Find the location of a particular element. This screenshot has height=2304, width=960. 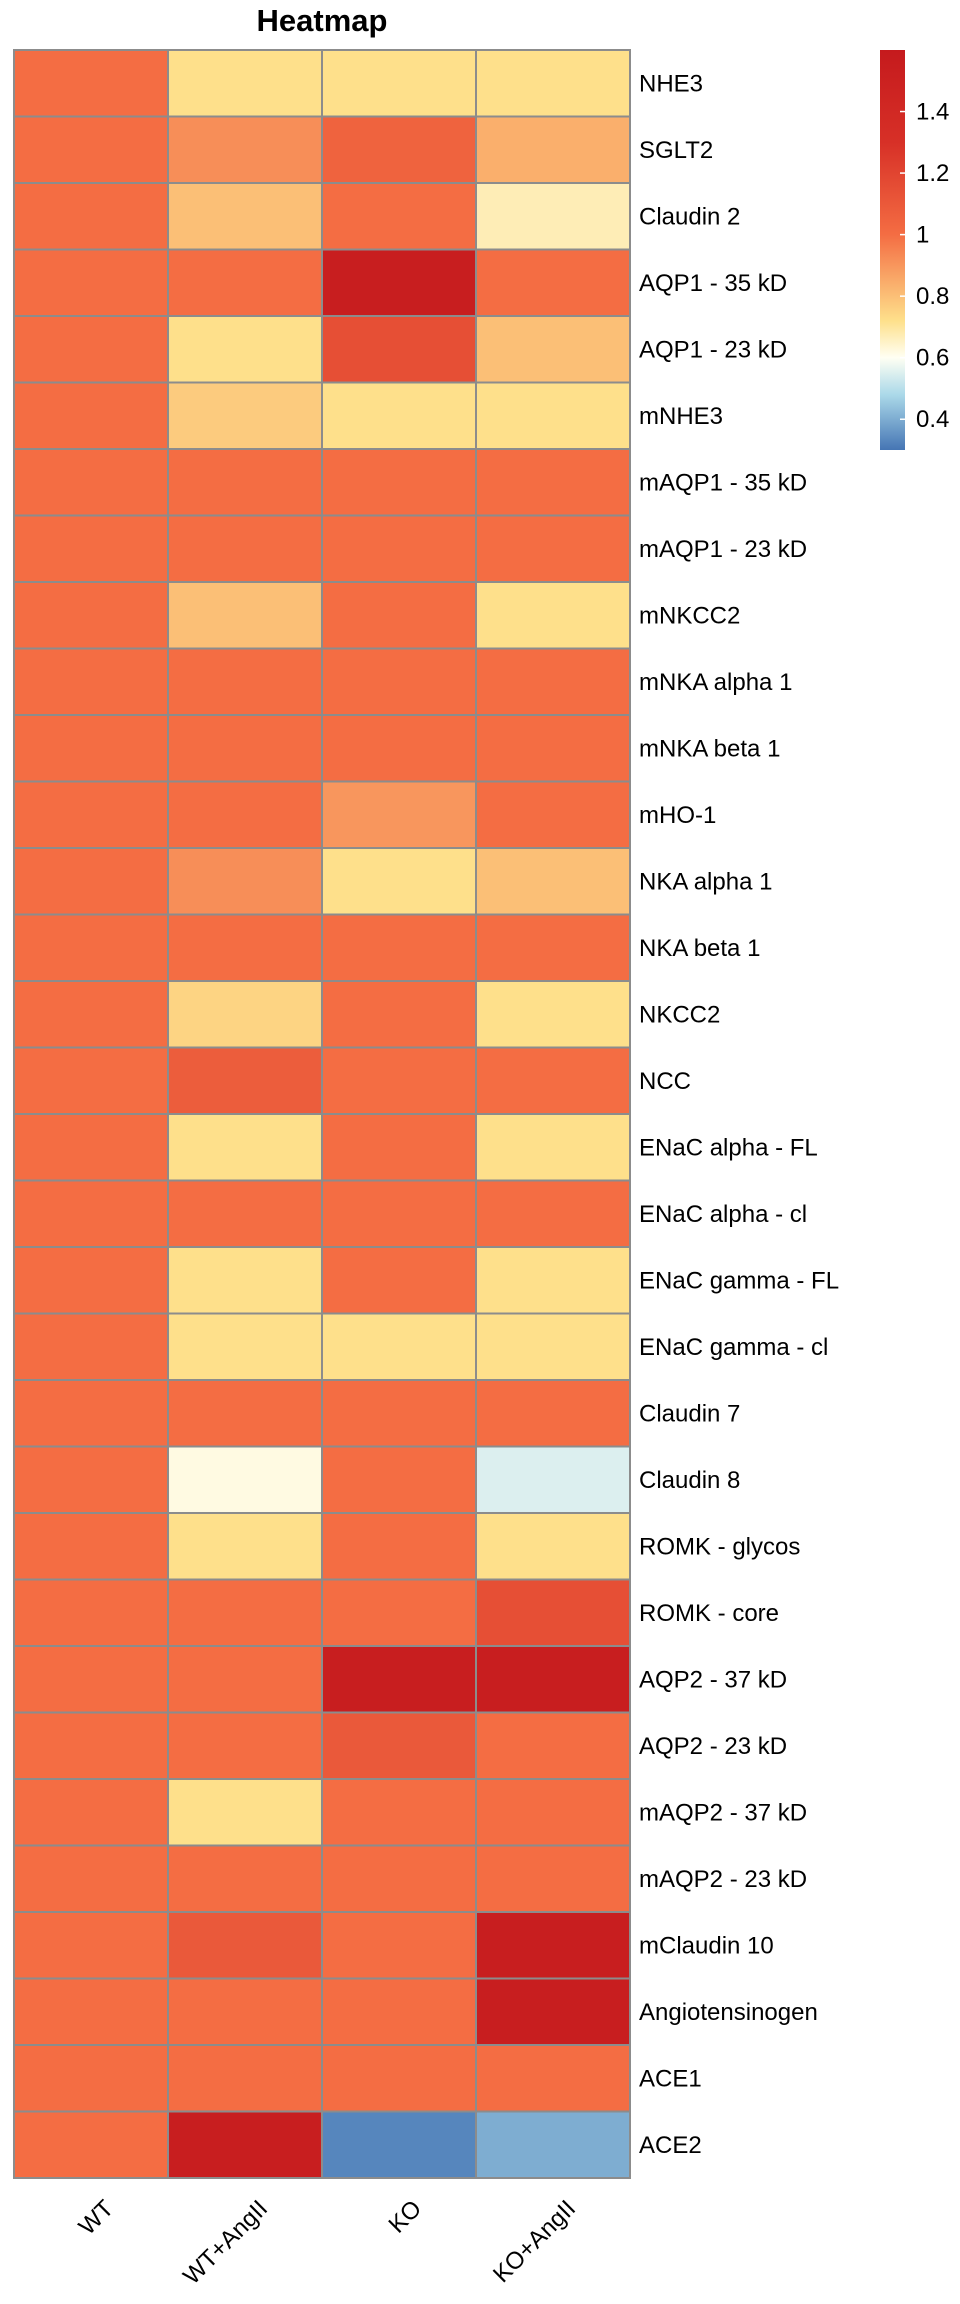

row-label: ENaC alpha - FL is located at coordinates (728, 1147).